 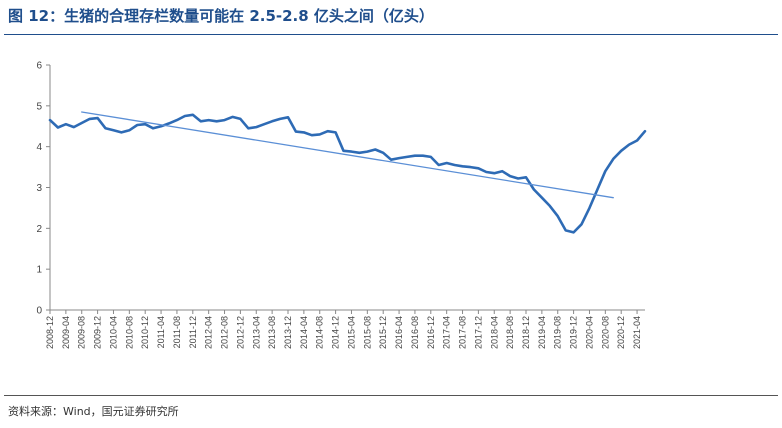 What do you see at coordinates (225, 332) in the screenshot?
I see `x-tick-label: 2012-08` at bounding box center [225, 332].